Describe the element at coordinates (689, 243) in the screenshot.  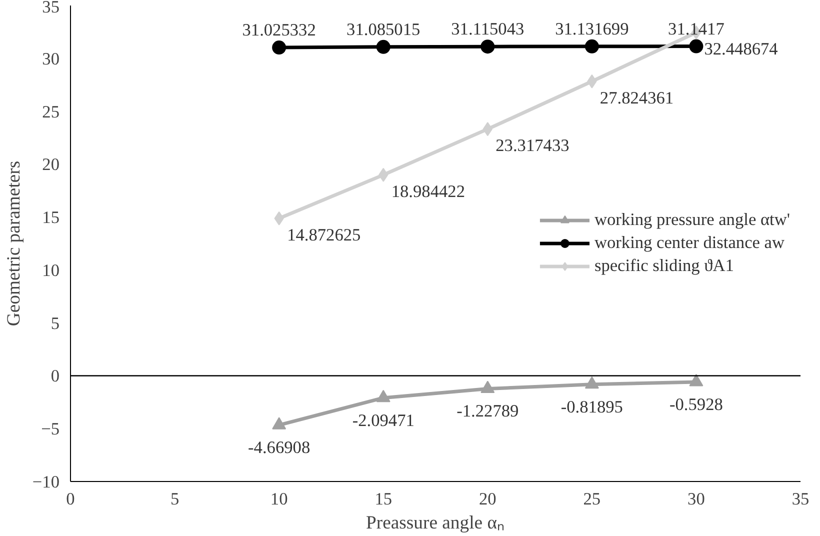
I see `legend-label: working center distance aw` at that location.